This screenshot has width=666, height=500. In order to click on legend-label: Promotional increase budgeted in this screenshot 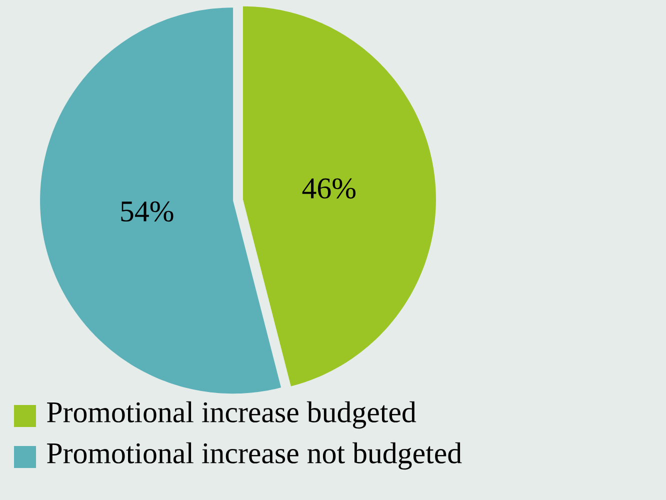, I will do `click(231, 415)`.